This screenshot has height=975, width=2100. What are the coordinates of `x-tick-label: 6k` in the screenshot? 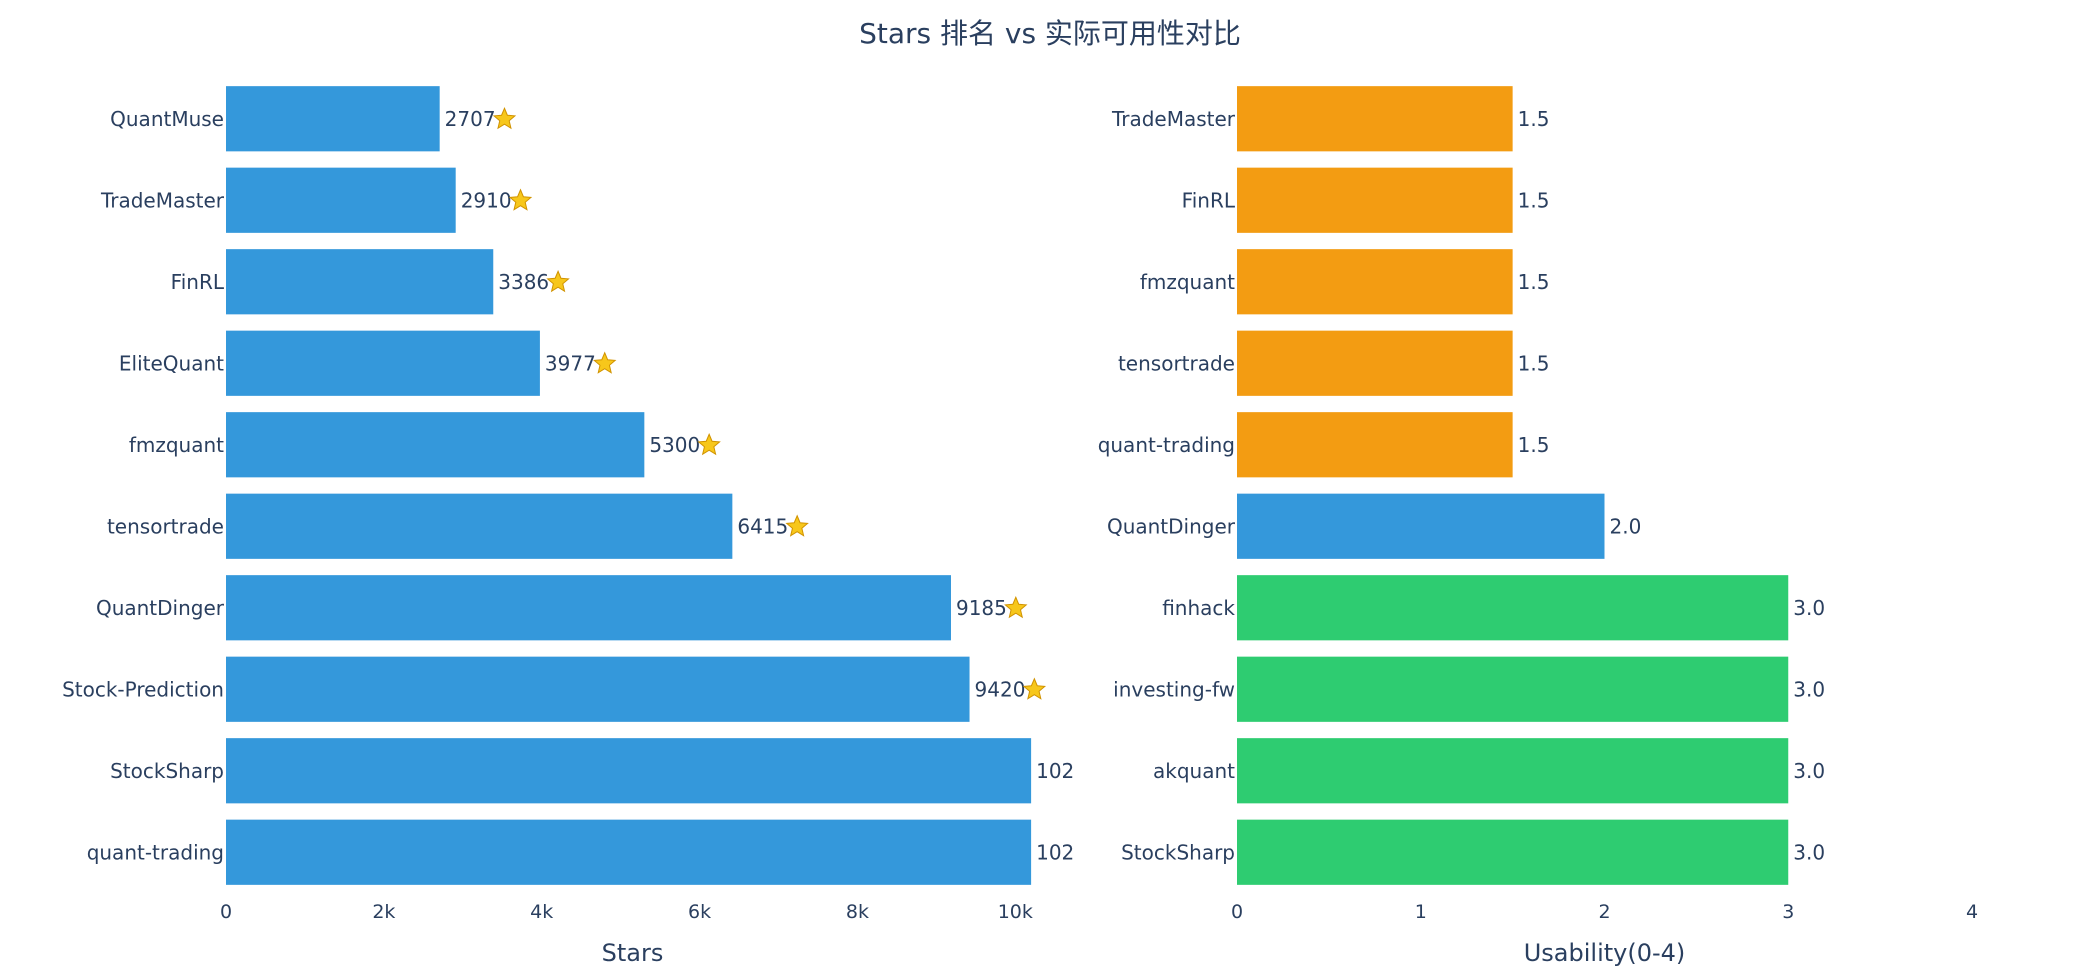 It's located at (699, 912).